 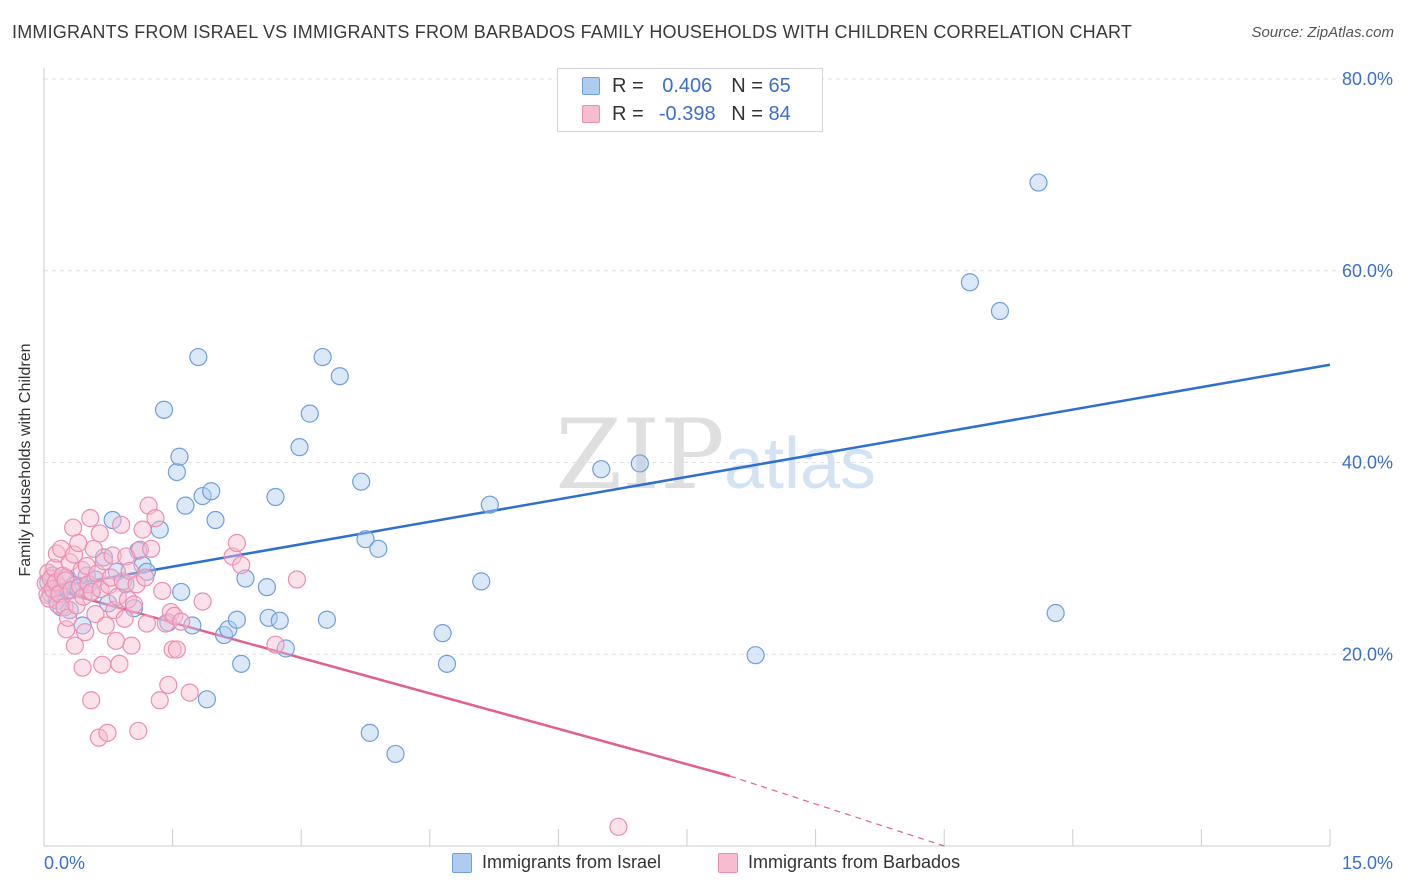 What do you see at coordinates (854, 862) in the screenshot?
I see `bottom-legend-label-barbados: Immigrants from Barbados` at bounding box center [854, 862].